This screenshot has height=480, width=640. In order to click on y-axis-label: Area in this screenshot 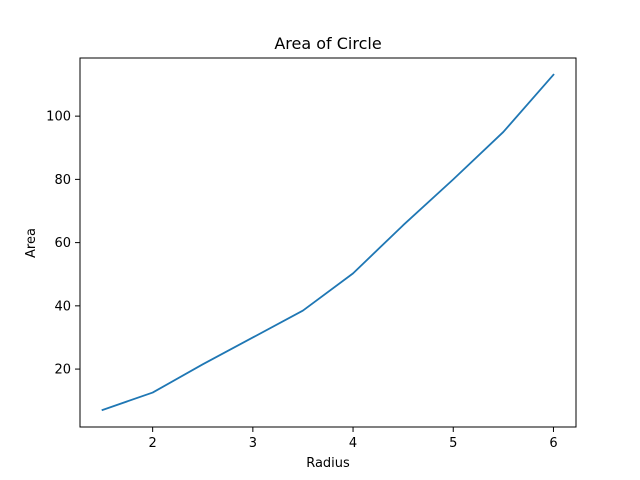, I will do `click(31, 243)`.